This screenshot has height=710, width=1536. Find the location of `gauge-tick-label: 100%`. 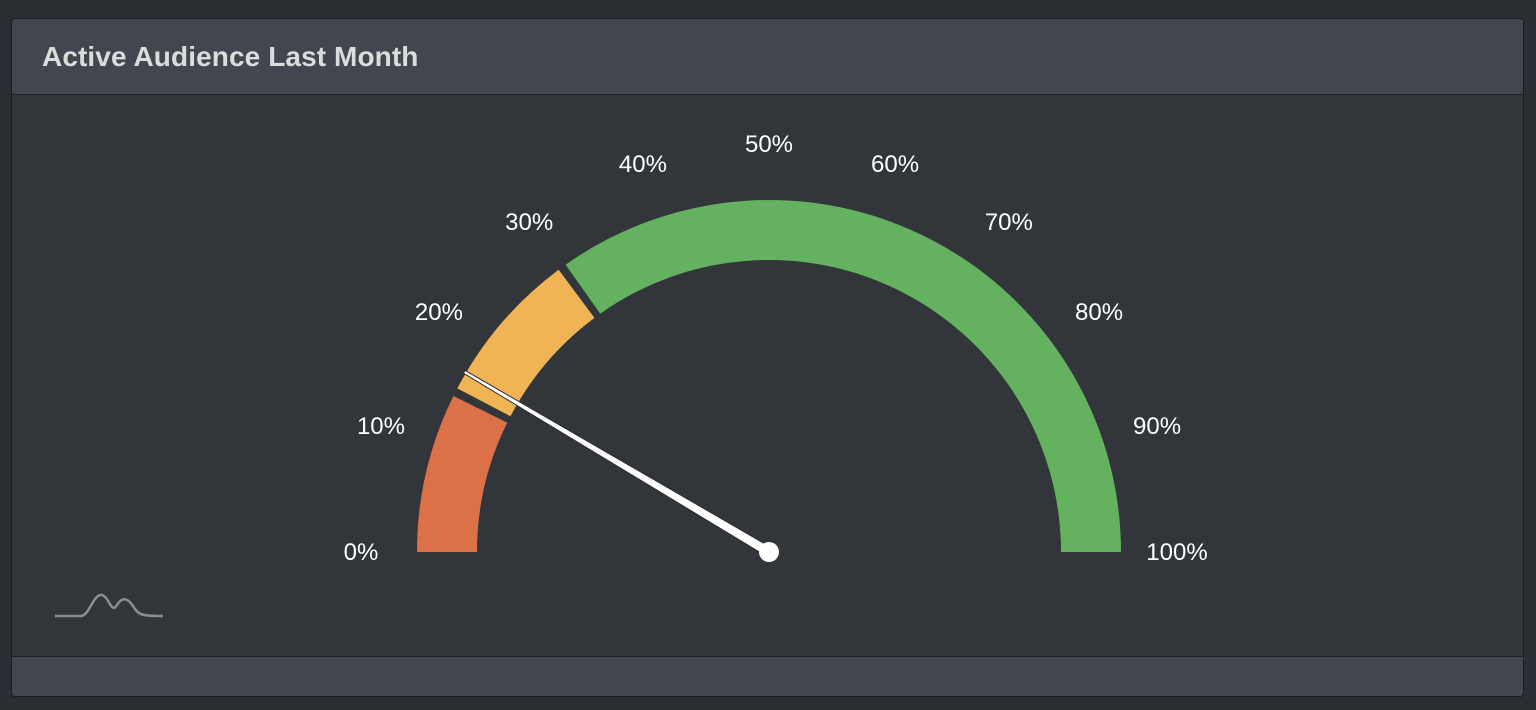

gauge-tick-label: 100% is located at coordinates (1176, 552).